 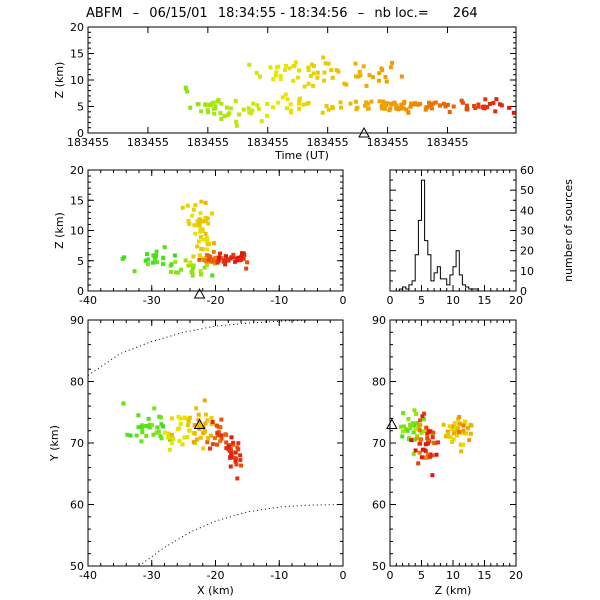 I want to click on histogram-ylabel: number of sources, so click(x=568, y=230).